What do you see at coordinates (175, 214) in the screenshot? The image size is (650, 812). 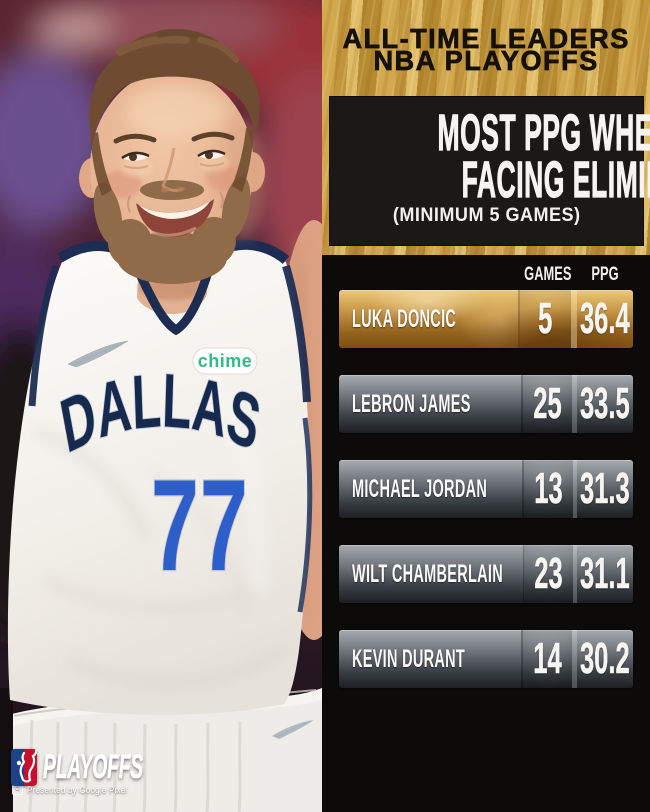 I see `mouth` at bounding box center [175, 214].